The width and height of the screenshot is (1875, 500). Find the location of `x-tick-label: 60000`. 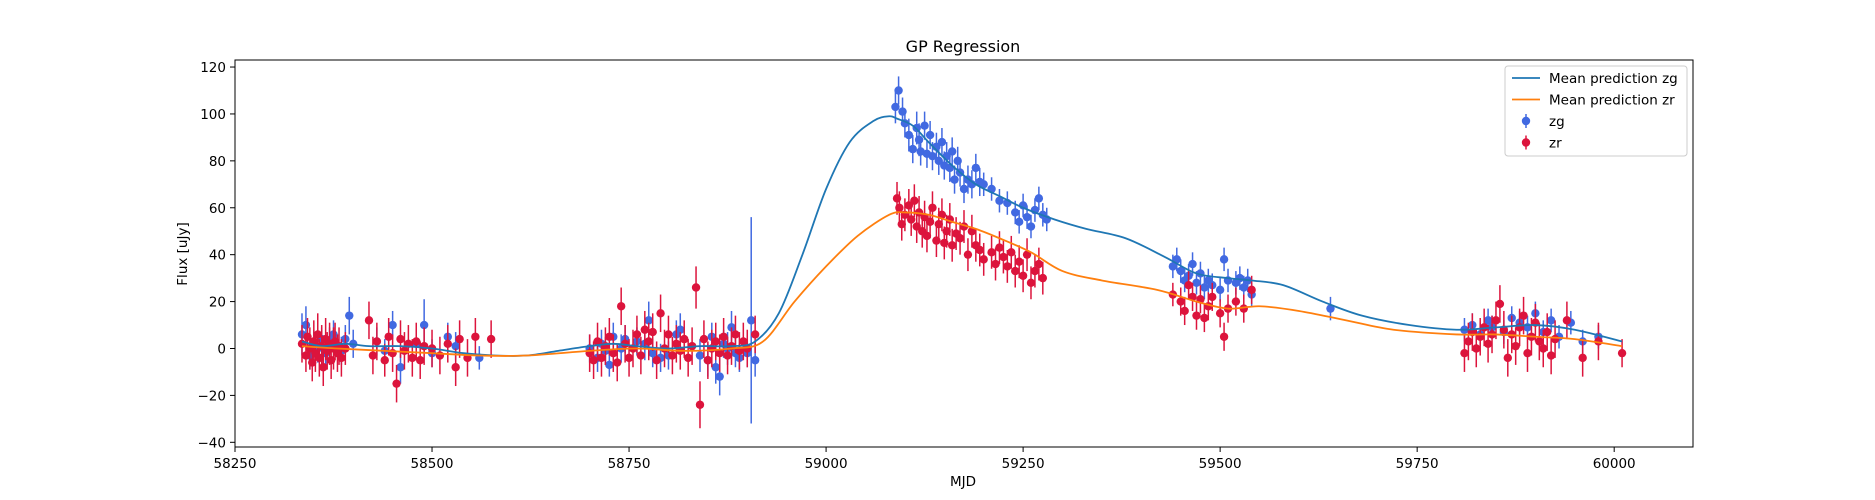

x-tick-label: 60000 is located at coordinates (1614, 464).